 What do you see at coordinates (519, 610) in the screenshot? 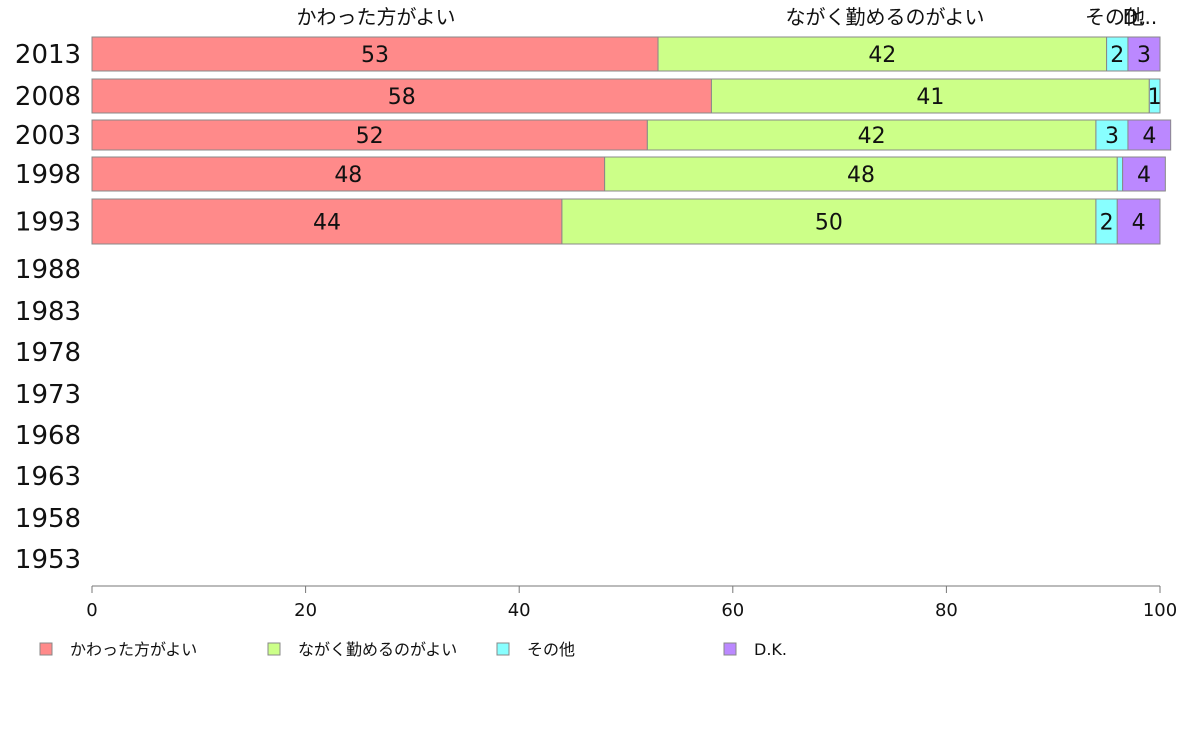
I see `x-tick-label: 40` at bounding box center [519, 610].